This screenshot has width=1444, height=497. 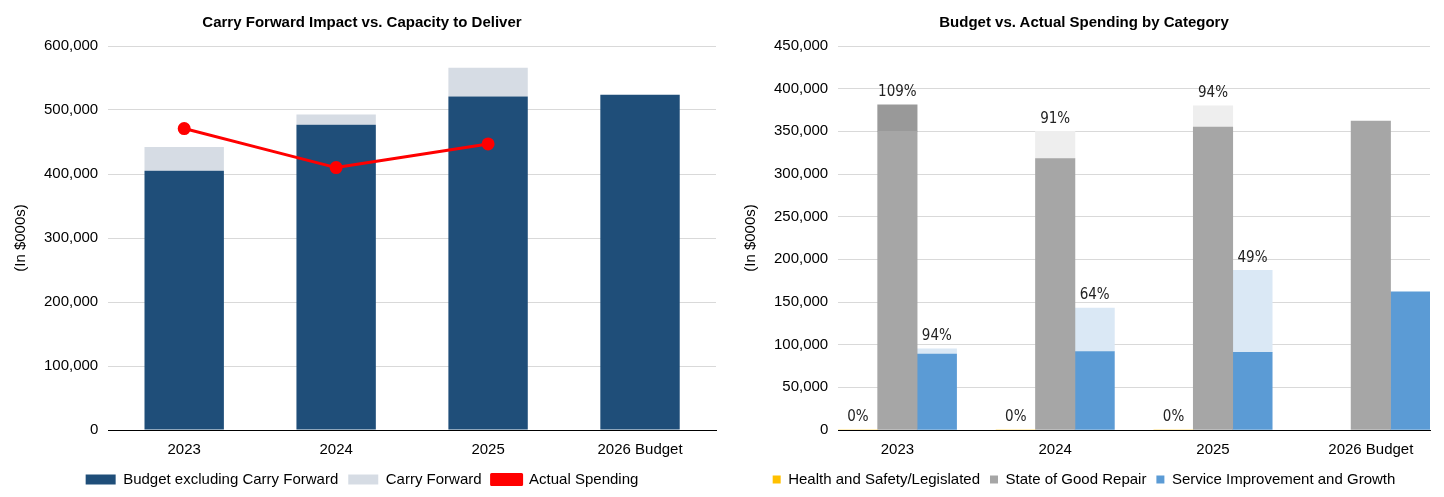 I want to click on legend-label: Health and Safety/Legislated, so click(x=884, y=478).